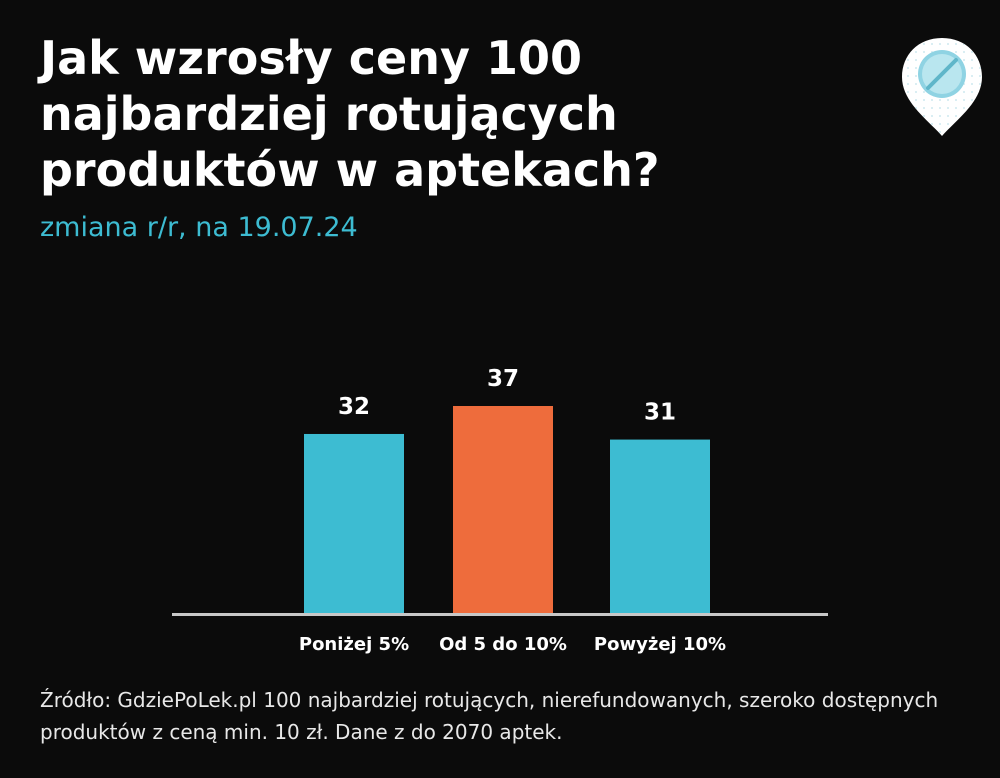 Image resolution: width=1000 pixels, height=778 pixels. I want to click on data-label-3: 31, so click(660, 413).